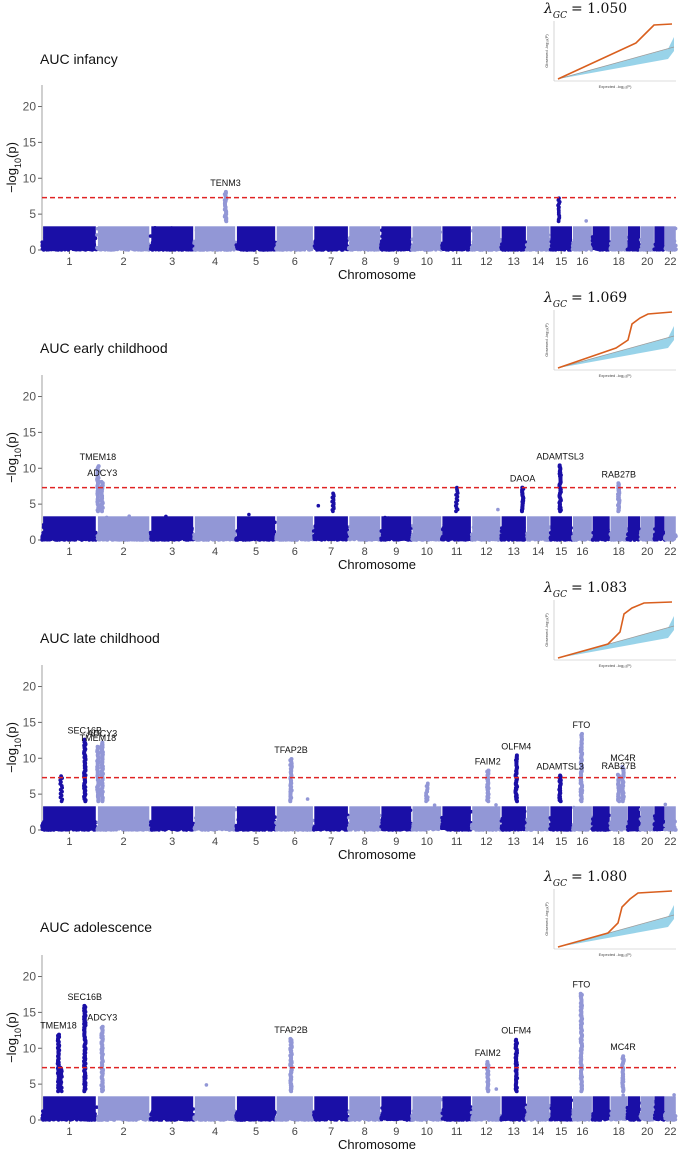 This screenshot has height=1153, width=685. What do you see at coordinates (69, 262) in the screenshot?
I see `x-tick-label: 1` at bounding box center [69, 262].